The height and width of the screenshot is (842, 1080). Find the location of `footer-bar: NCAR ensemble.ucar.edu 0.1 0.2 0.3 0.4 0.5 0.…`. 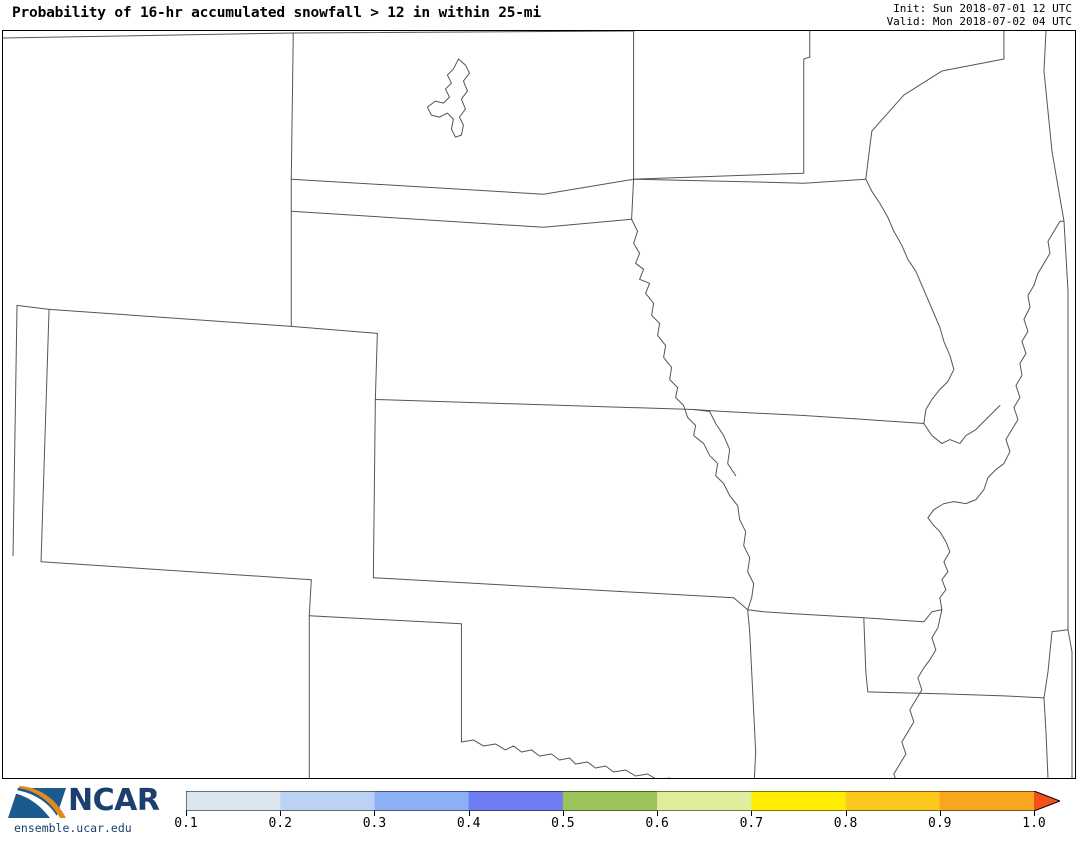

footer-bar: NCAR ensemble.ucar.edu 0.1 0.2 0.3 0.4 0.5 0.… is located at coordinates (540, 811).